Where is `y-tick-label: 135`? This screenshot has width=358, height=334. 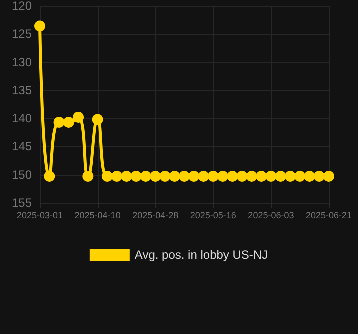
y-tick-label: 135 is located at coordinates (22, 90).